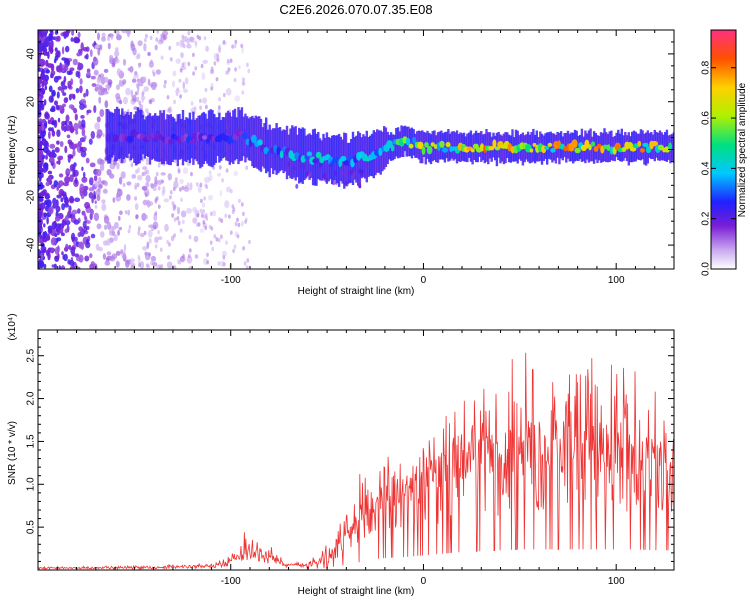 The height and width of the screenshot is (600, 750). What do you see at coordinates (355, 9) in the screenshot?
I see `figure-title: C2E6.2026.070.07.35.E08` at bounding box center [355, 9].